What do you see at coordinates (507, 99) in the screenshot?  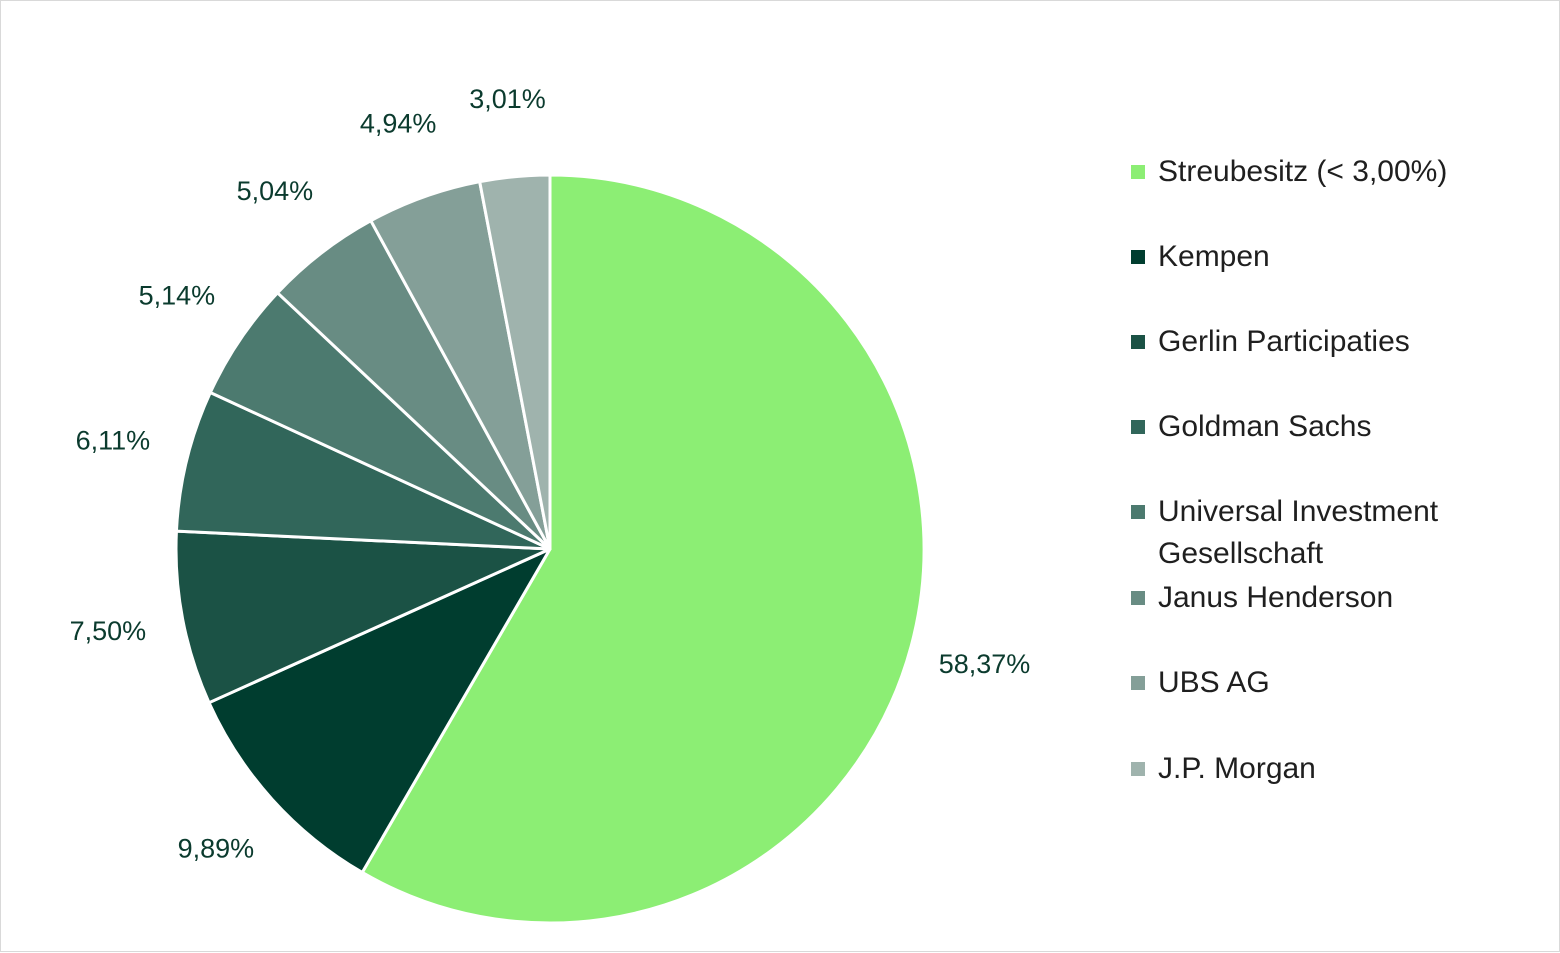 I see `data-label: 3,01%` at bounding box center [507, 99].